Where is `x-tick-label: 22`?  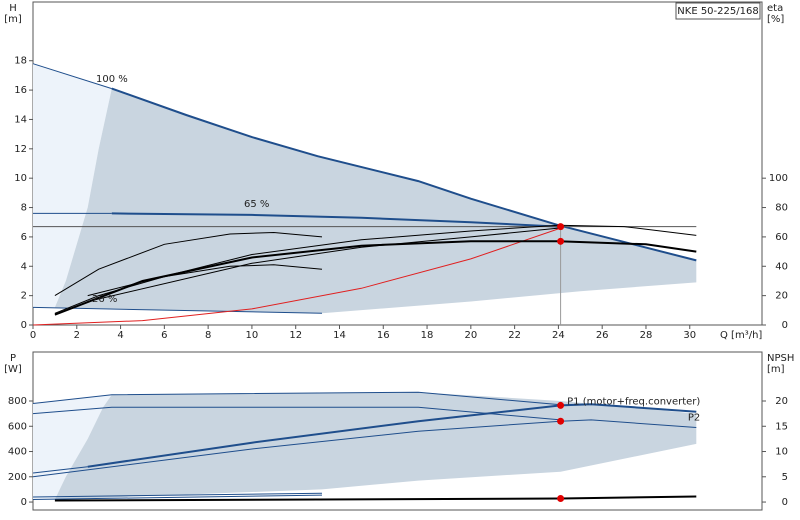
x-tick-label: 22 is located at coordinates (514, 335).